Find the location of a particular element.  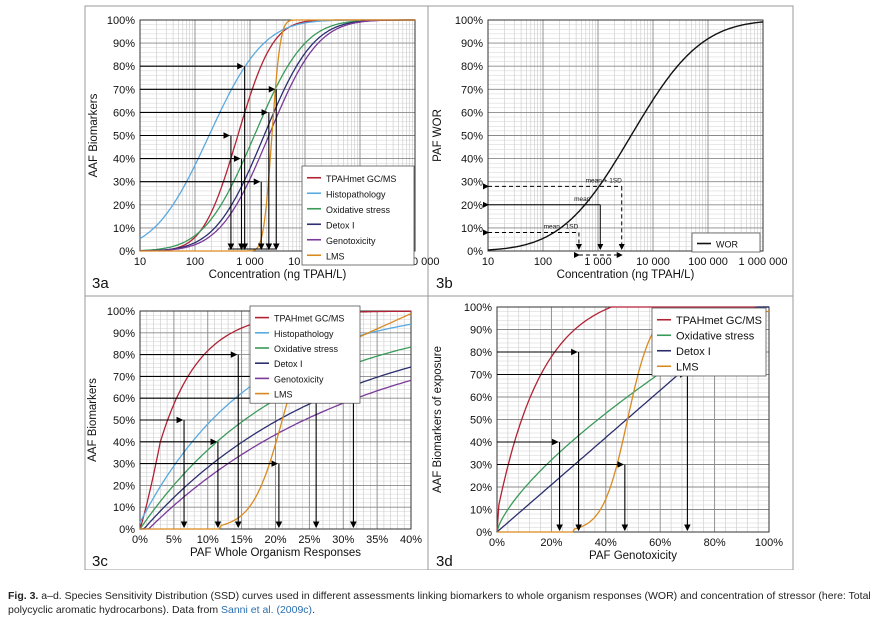

plot-frame is located at coordinates (625, 135).